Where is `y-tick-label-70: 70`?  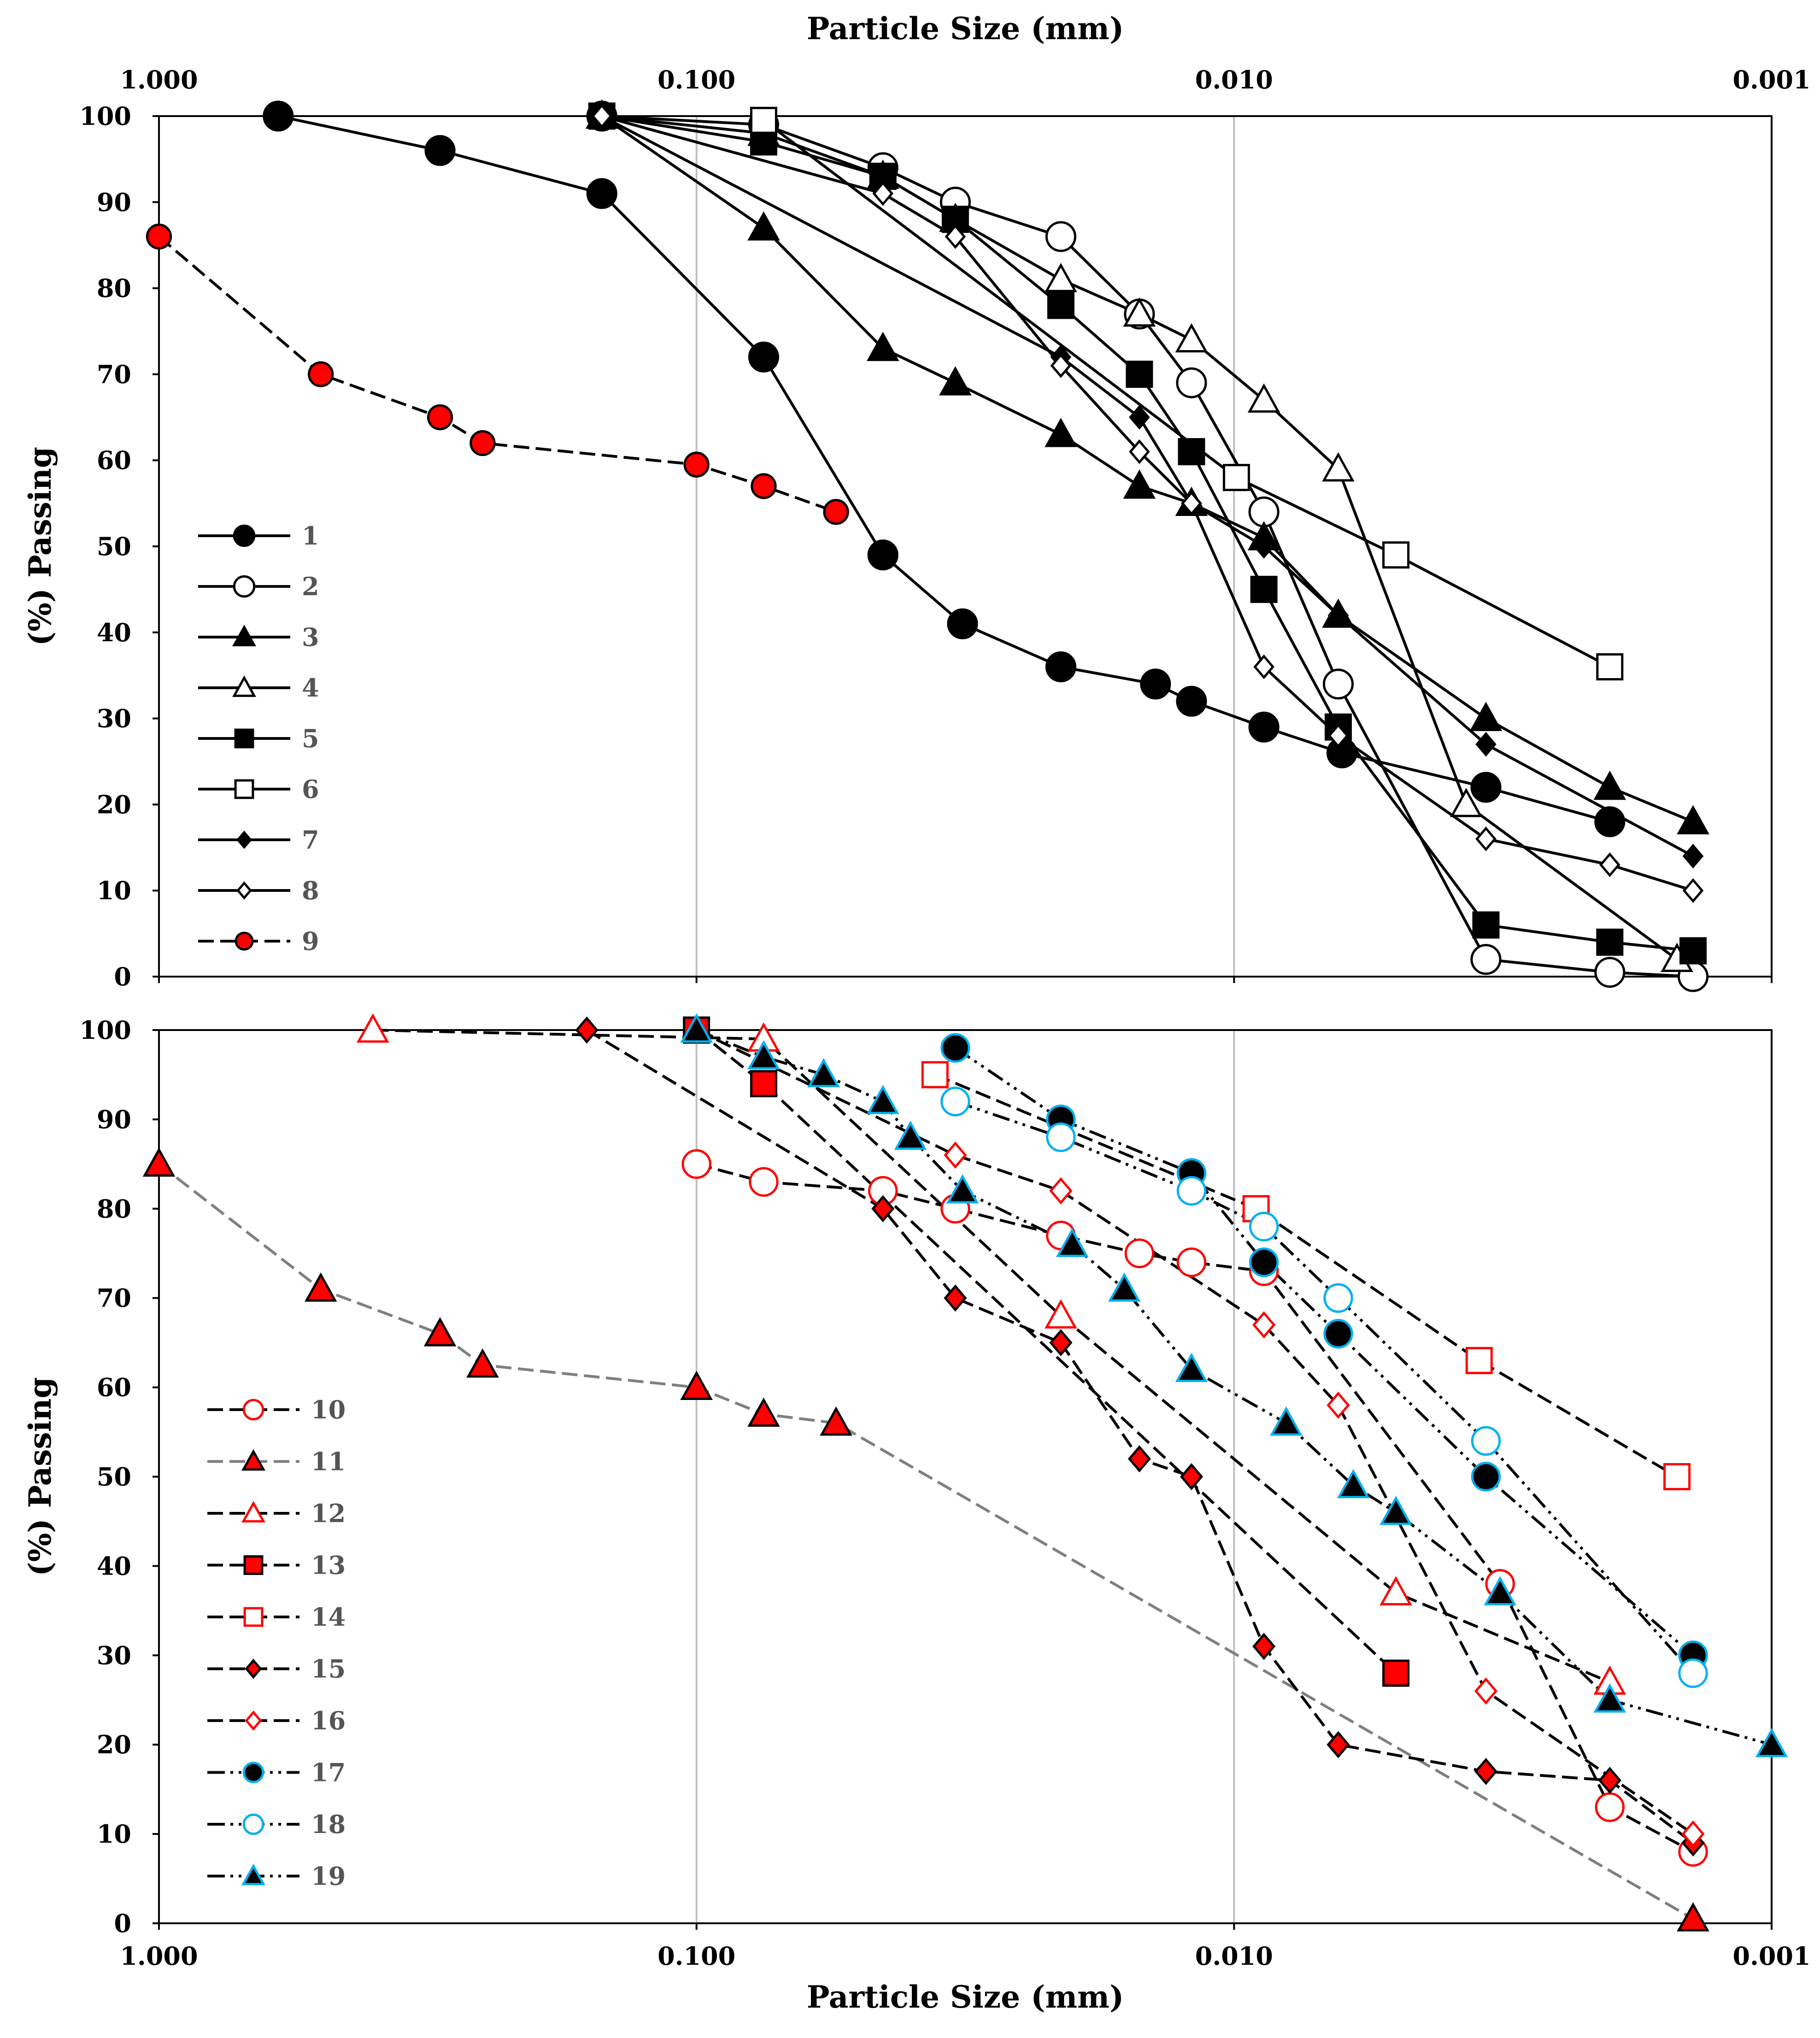 y-tick-label-70: 70 is located at coordinates (114, 374).